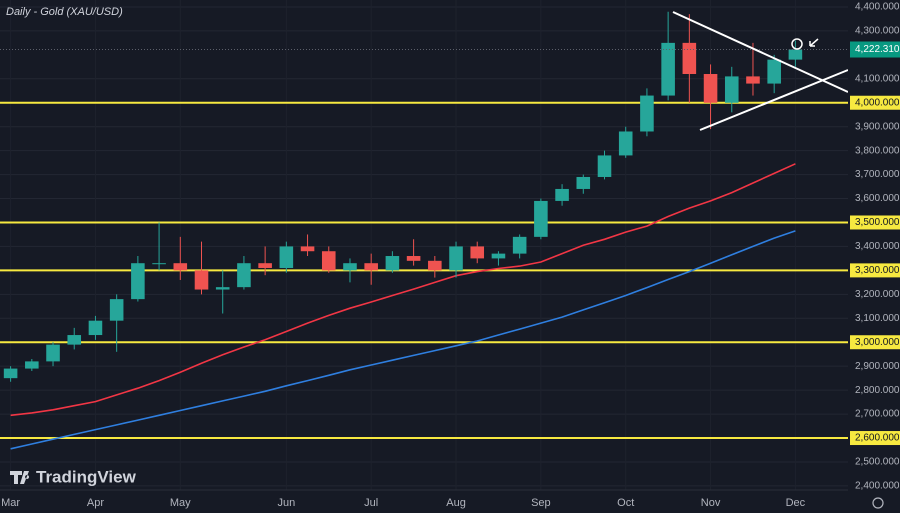 This screenshot has width=900, height=513. I want to click on y-tick-label: 3,600.000, so click(877, 198).